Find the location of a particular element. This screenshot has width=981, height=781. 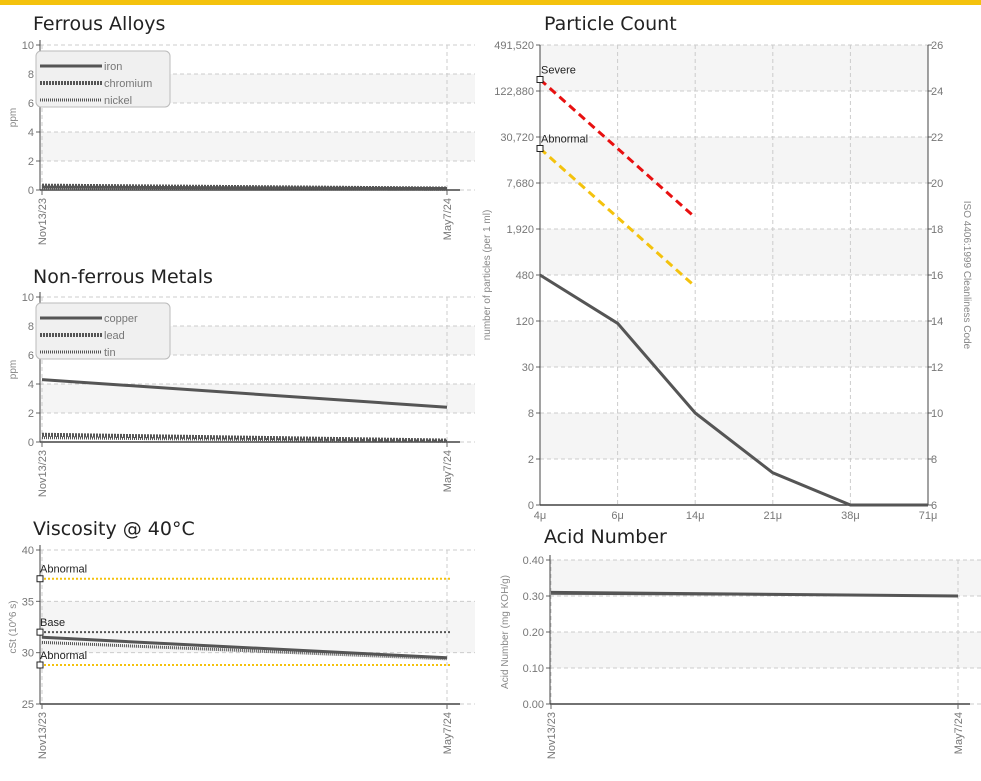

ferrous-ytick-label: 2 is located at coordinates (31, 162).